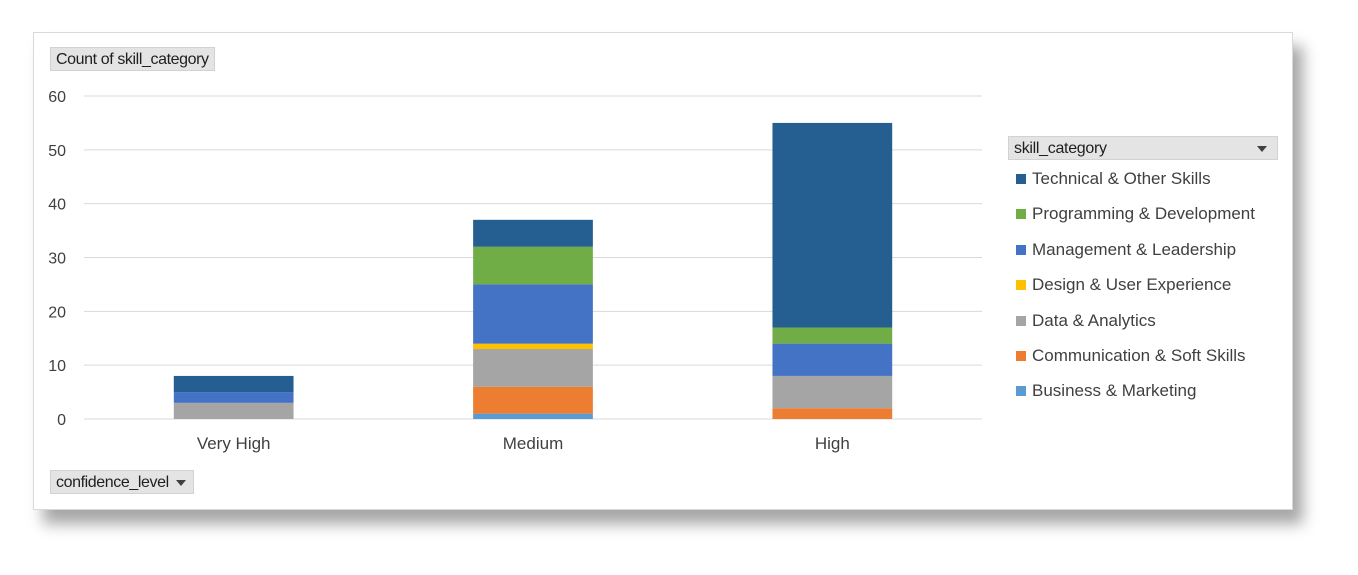 The width and height of the screenshot is (1358, 575). I want to click on axis-field-button: confidence_level, so click(122, 482).